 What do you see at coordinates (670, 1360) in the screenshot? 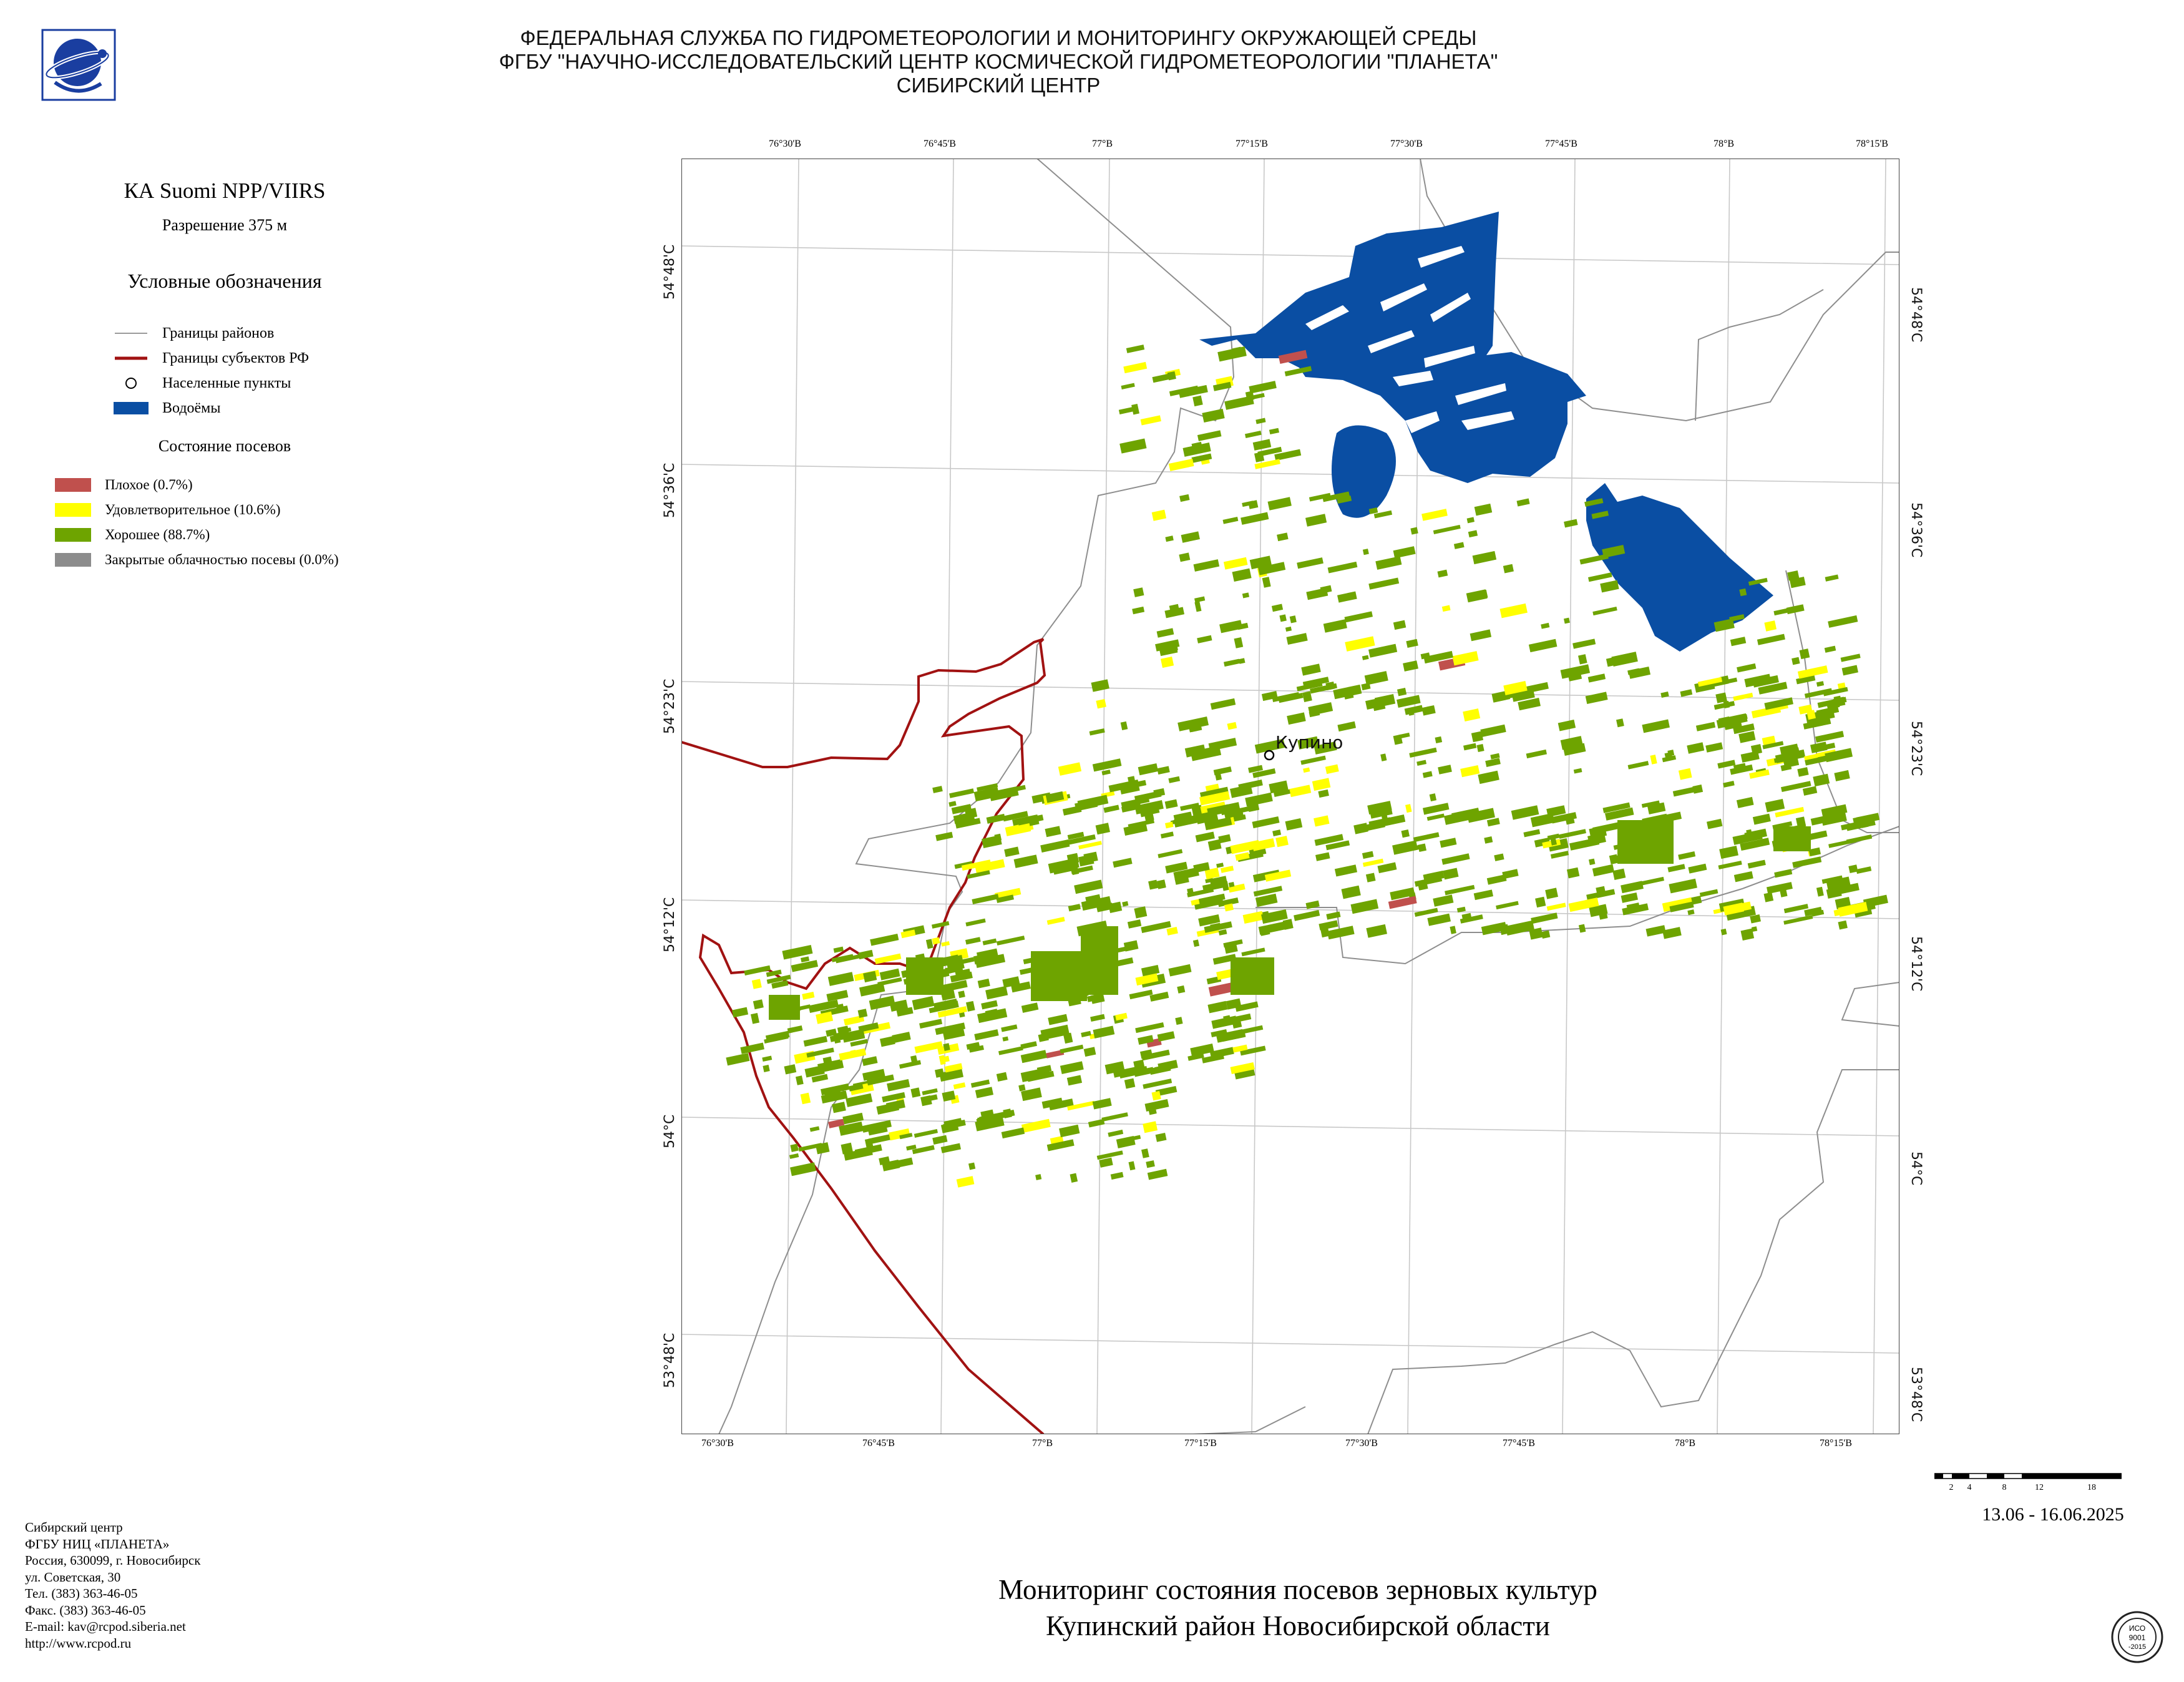
I see `left-tick: 53°48'С` at bounding box center [670, 1360].